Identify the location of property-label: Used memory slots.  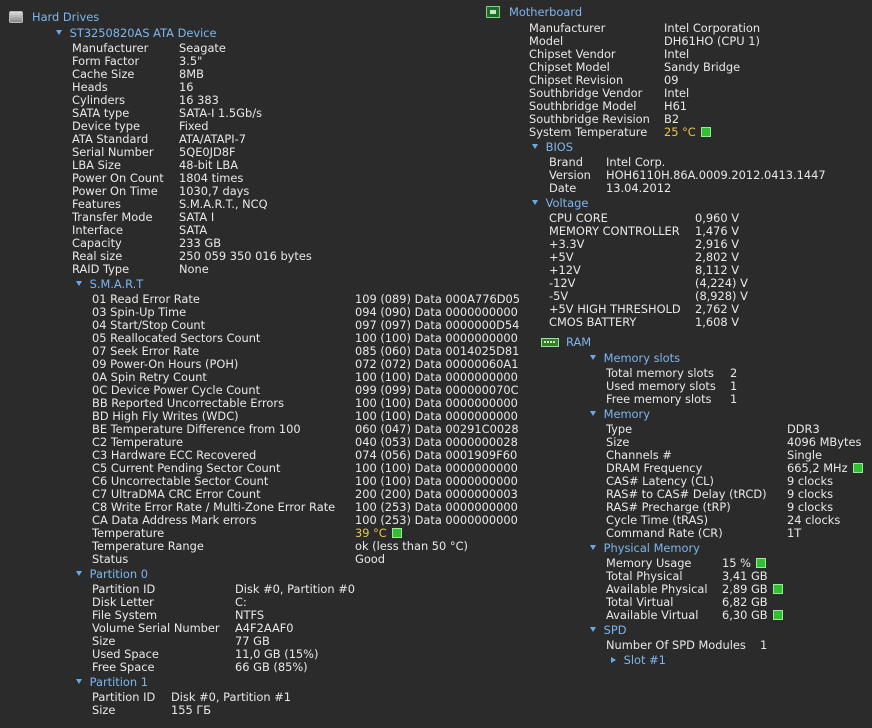
(661, 386).